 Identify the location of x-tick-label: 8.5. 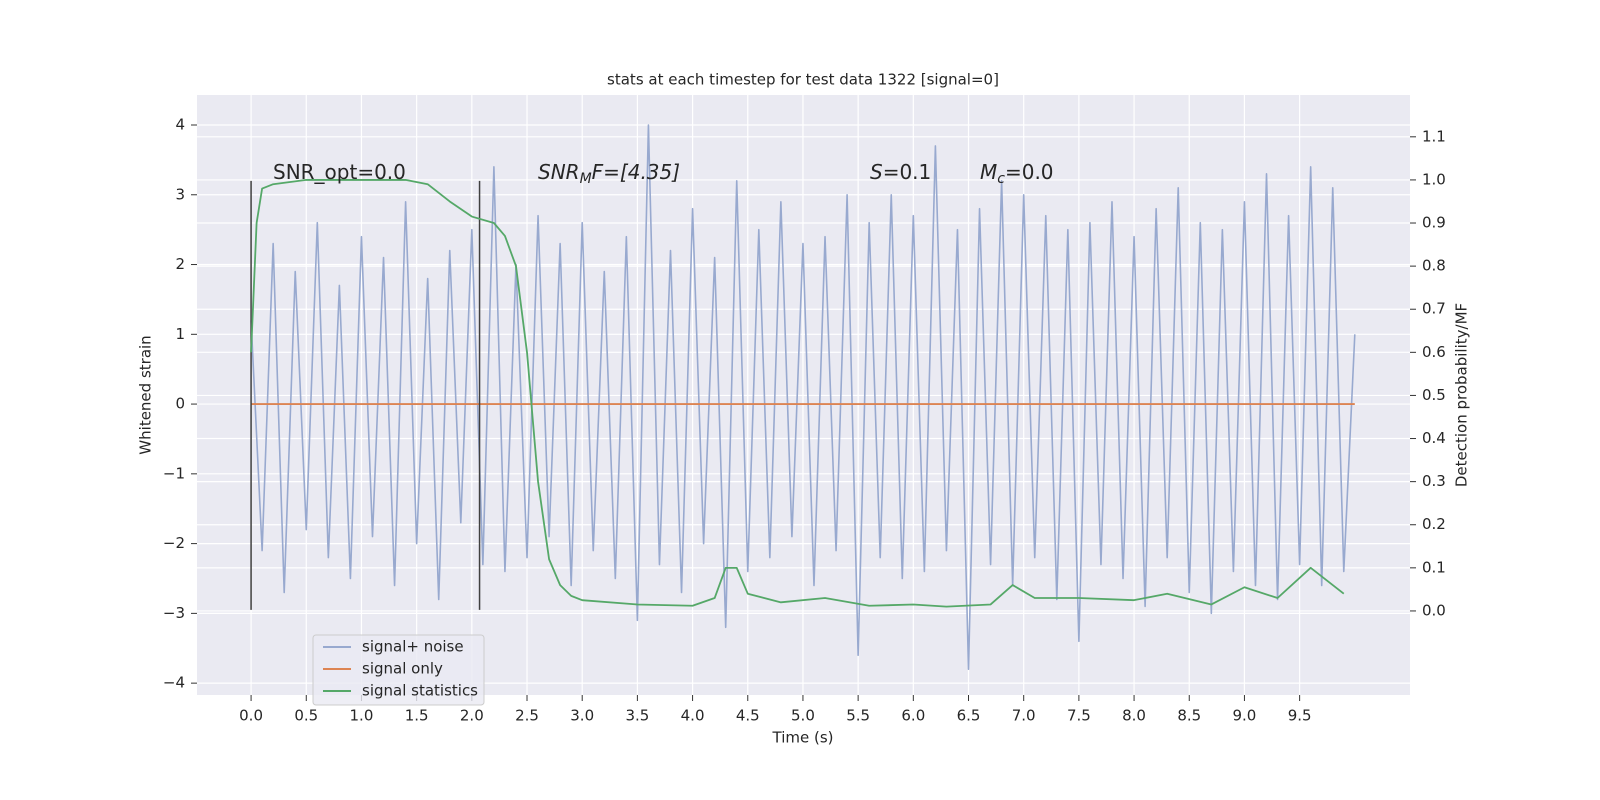
(1189, 716).